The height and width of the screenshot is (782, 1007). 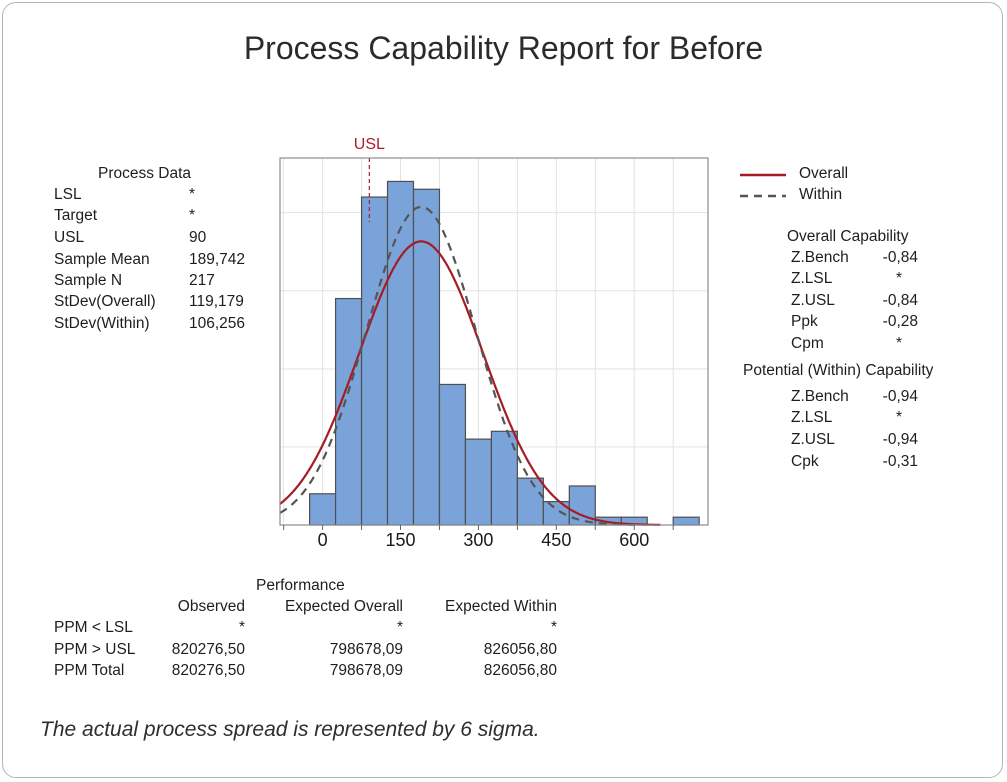 What do you see at coordinates (848, 236) in the screenshot?
I see `overall-capability-heading: Overall Capability` at bounding box center [848, 236].